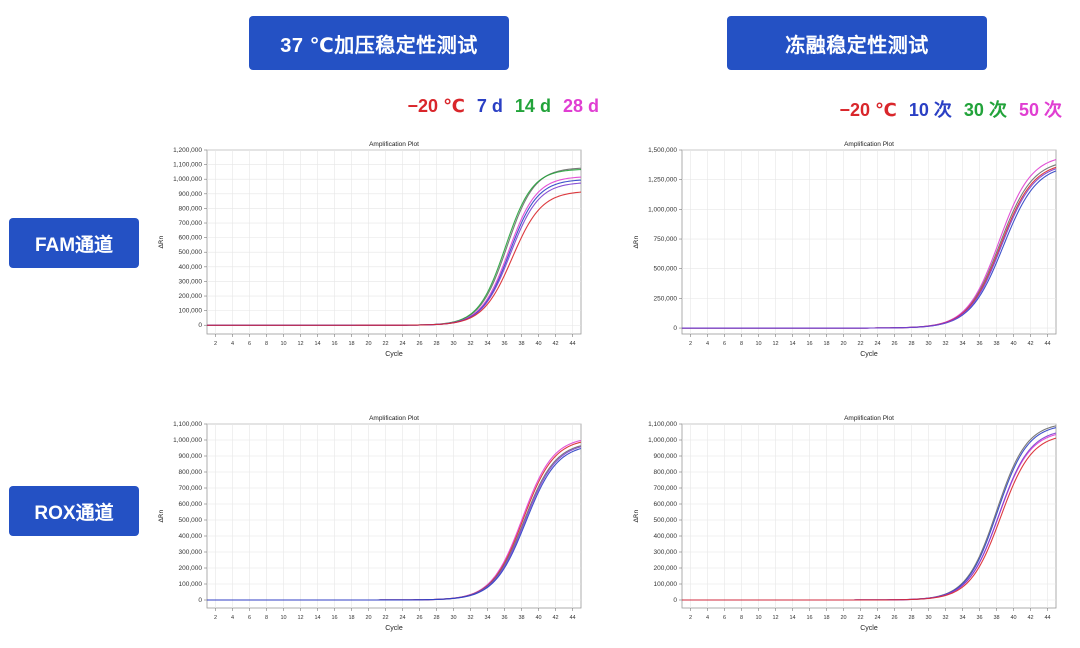 This screenshot has height=648, width=1080. What do you see at coordinates (662, 150) in the screenshot?
I see `y-tick-label: 1,500,000` at bounding box center [662, 150].